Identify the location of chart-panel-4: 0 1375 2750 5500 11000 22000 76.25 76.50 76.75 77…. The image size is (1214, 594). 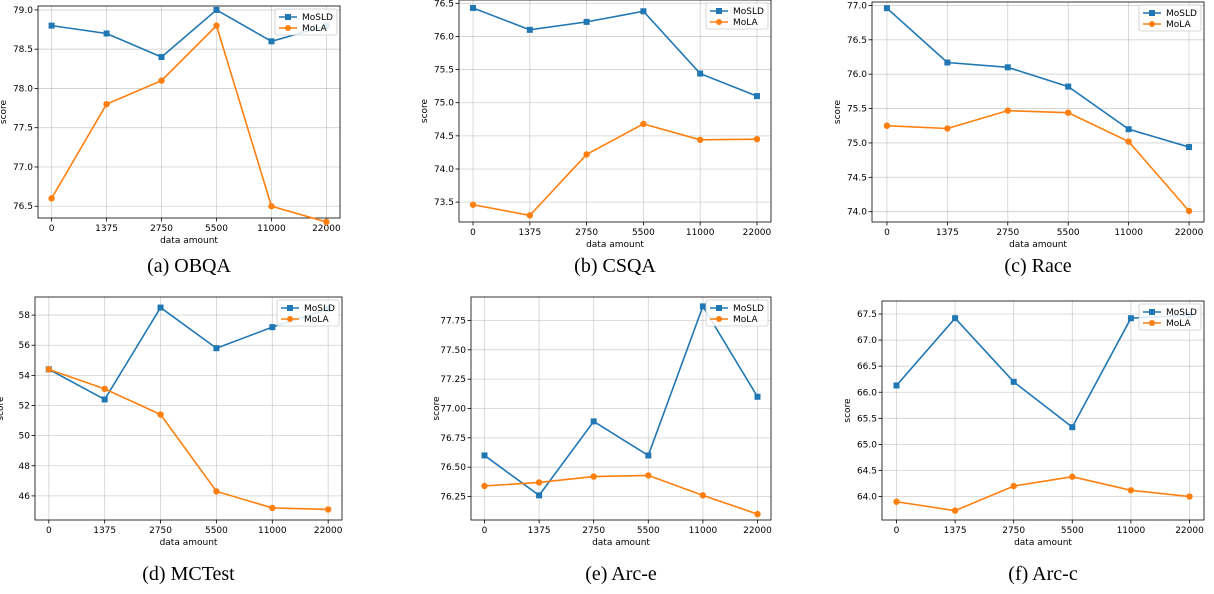
(602, 422).